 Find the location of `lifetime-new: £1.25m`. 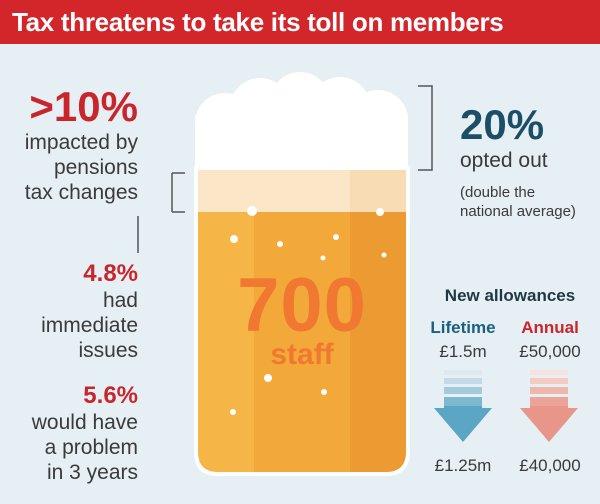

lifetime-new: £1.25m is located at coordinates (463, 465).